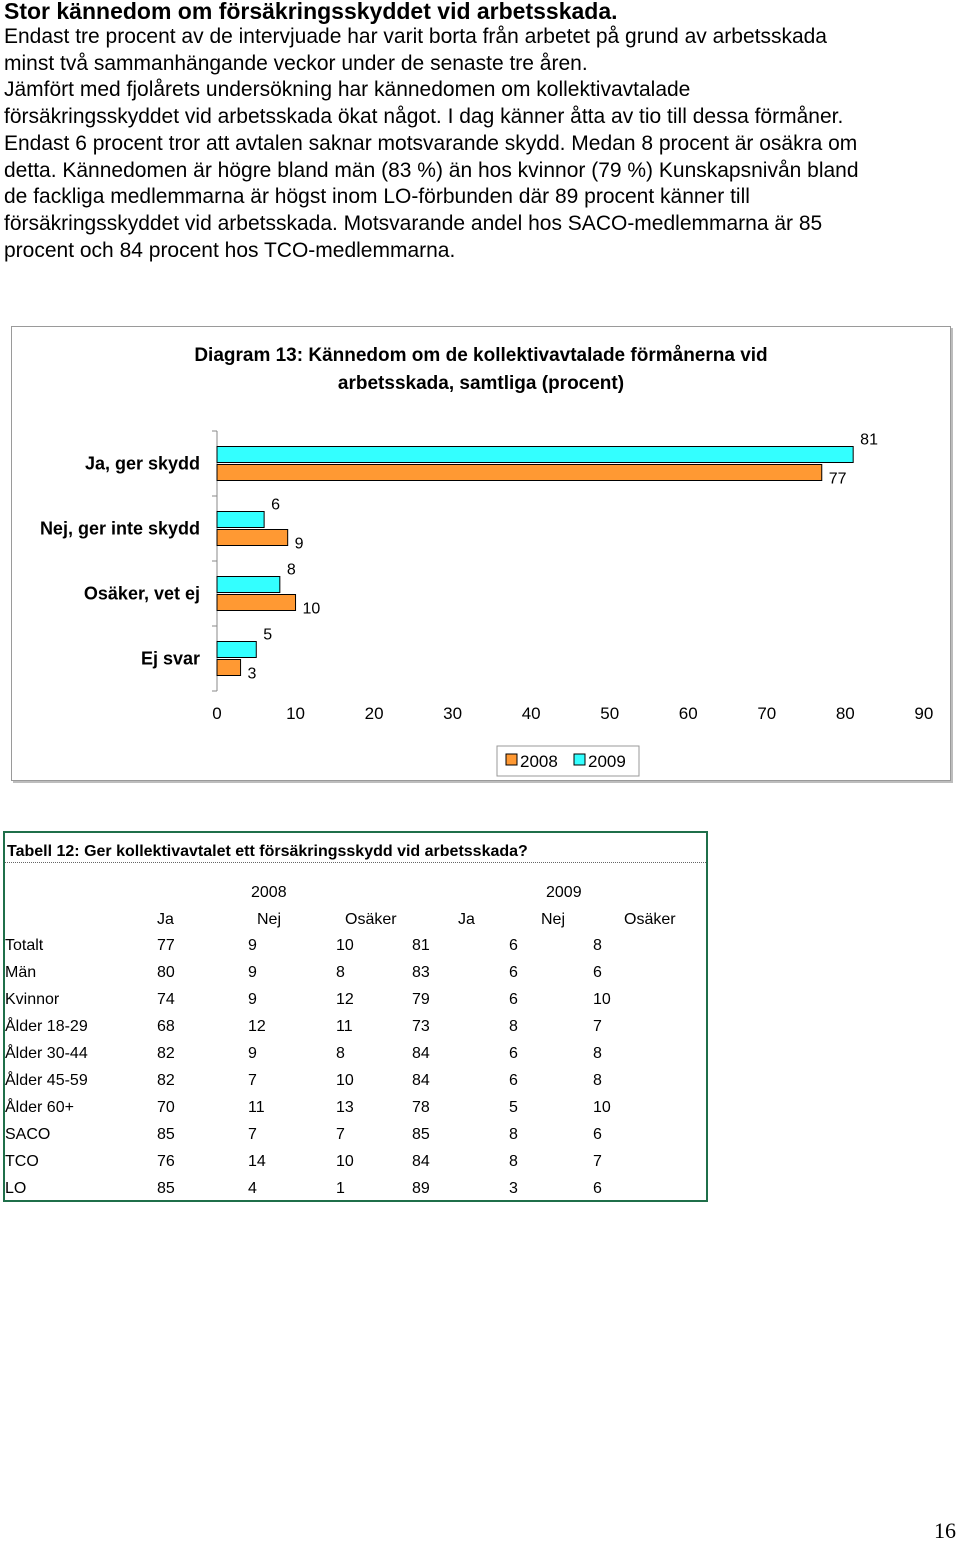 The width and height of the screenshot is (960, 1544). What do you see at coordinates (24, 945) in the screenshot?
I see `table-row-label: Totalt` at bounding box center [24, 945].